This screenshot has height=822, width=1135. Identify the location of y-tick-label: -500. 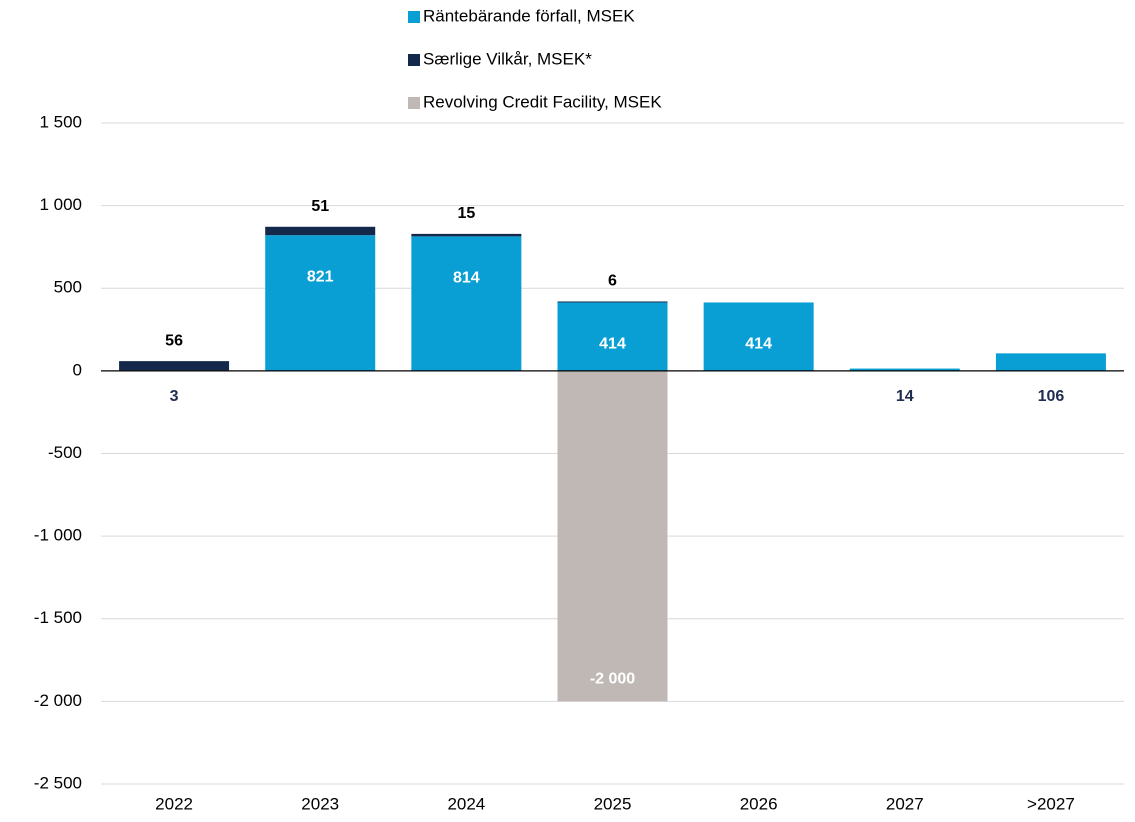
(65, 452).